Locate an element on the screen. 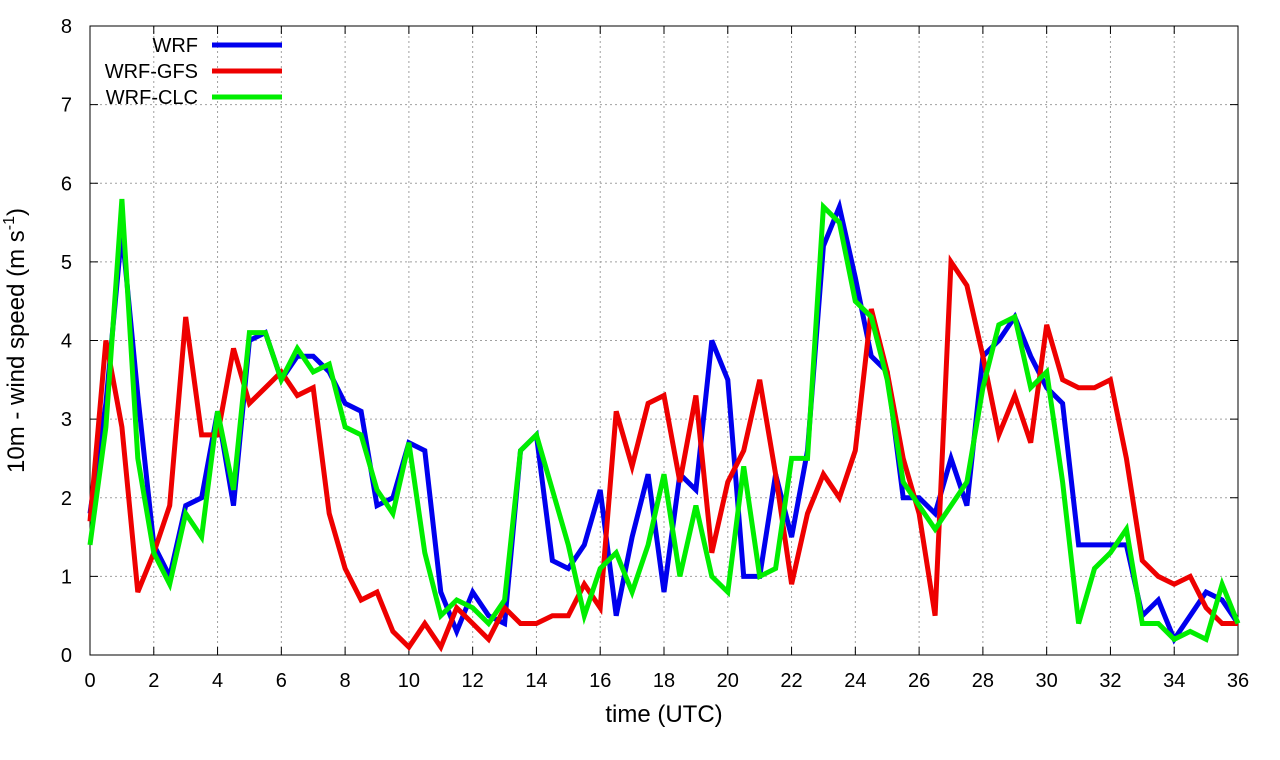  x-tick-label: 0 is located at coordinates (89, 681).